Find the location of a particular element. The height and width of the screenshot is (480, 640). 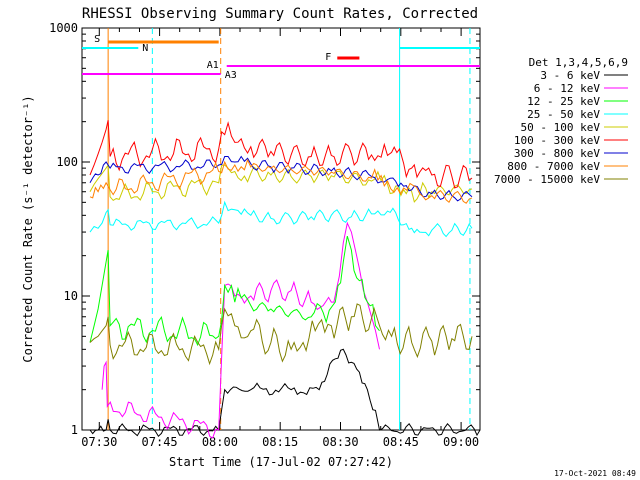

x-tick-label: 07:30 is located at coordinates (99, 442).